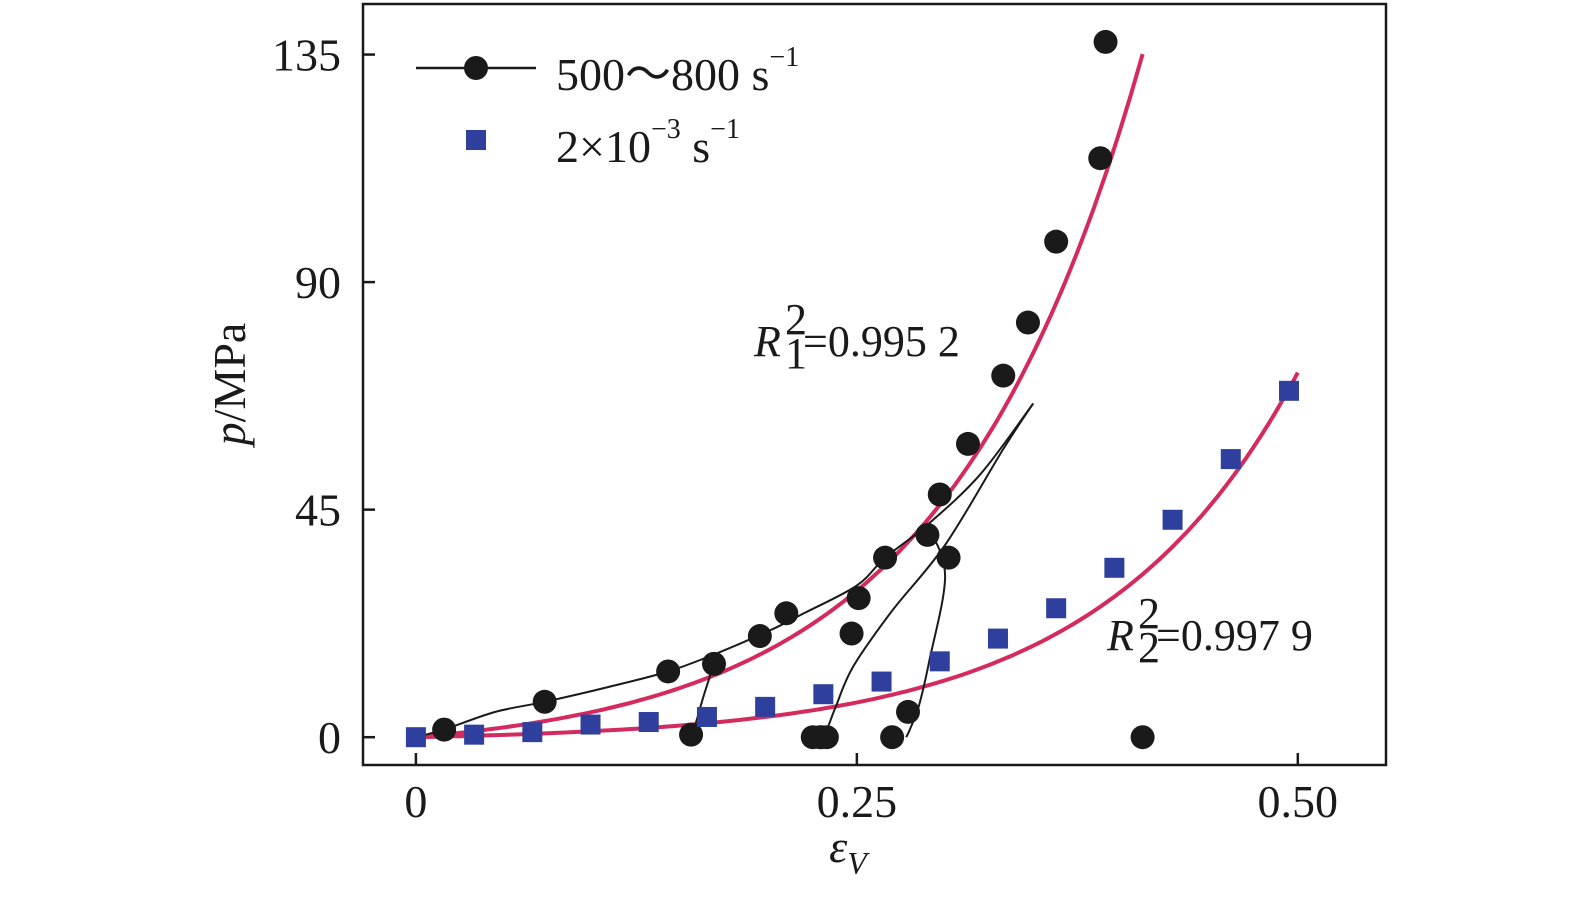  What do you see at coordinates (666, 129) in the screenshot?
I see `legend-label-static-sup1: −3` at bounding box center [666, 129].